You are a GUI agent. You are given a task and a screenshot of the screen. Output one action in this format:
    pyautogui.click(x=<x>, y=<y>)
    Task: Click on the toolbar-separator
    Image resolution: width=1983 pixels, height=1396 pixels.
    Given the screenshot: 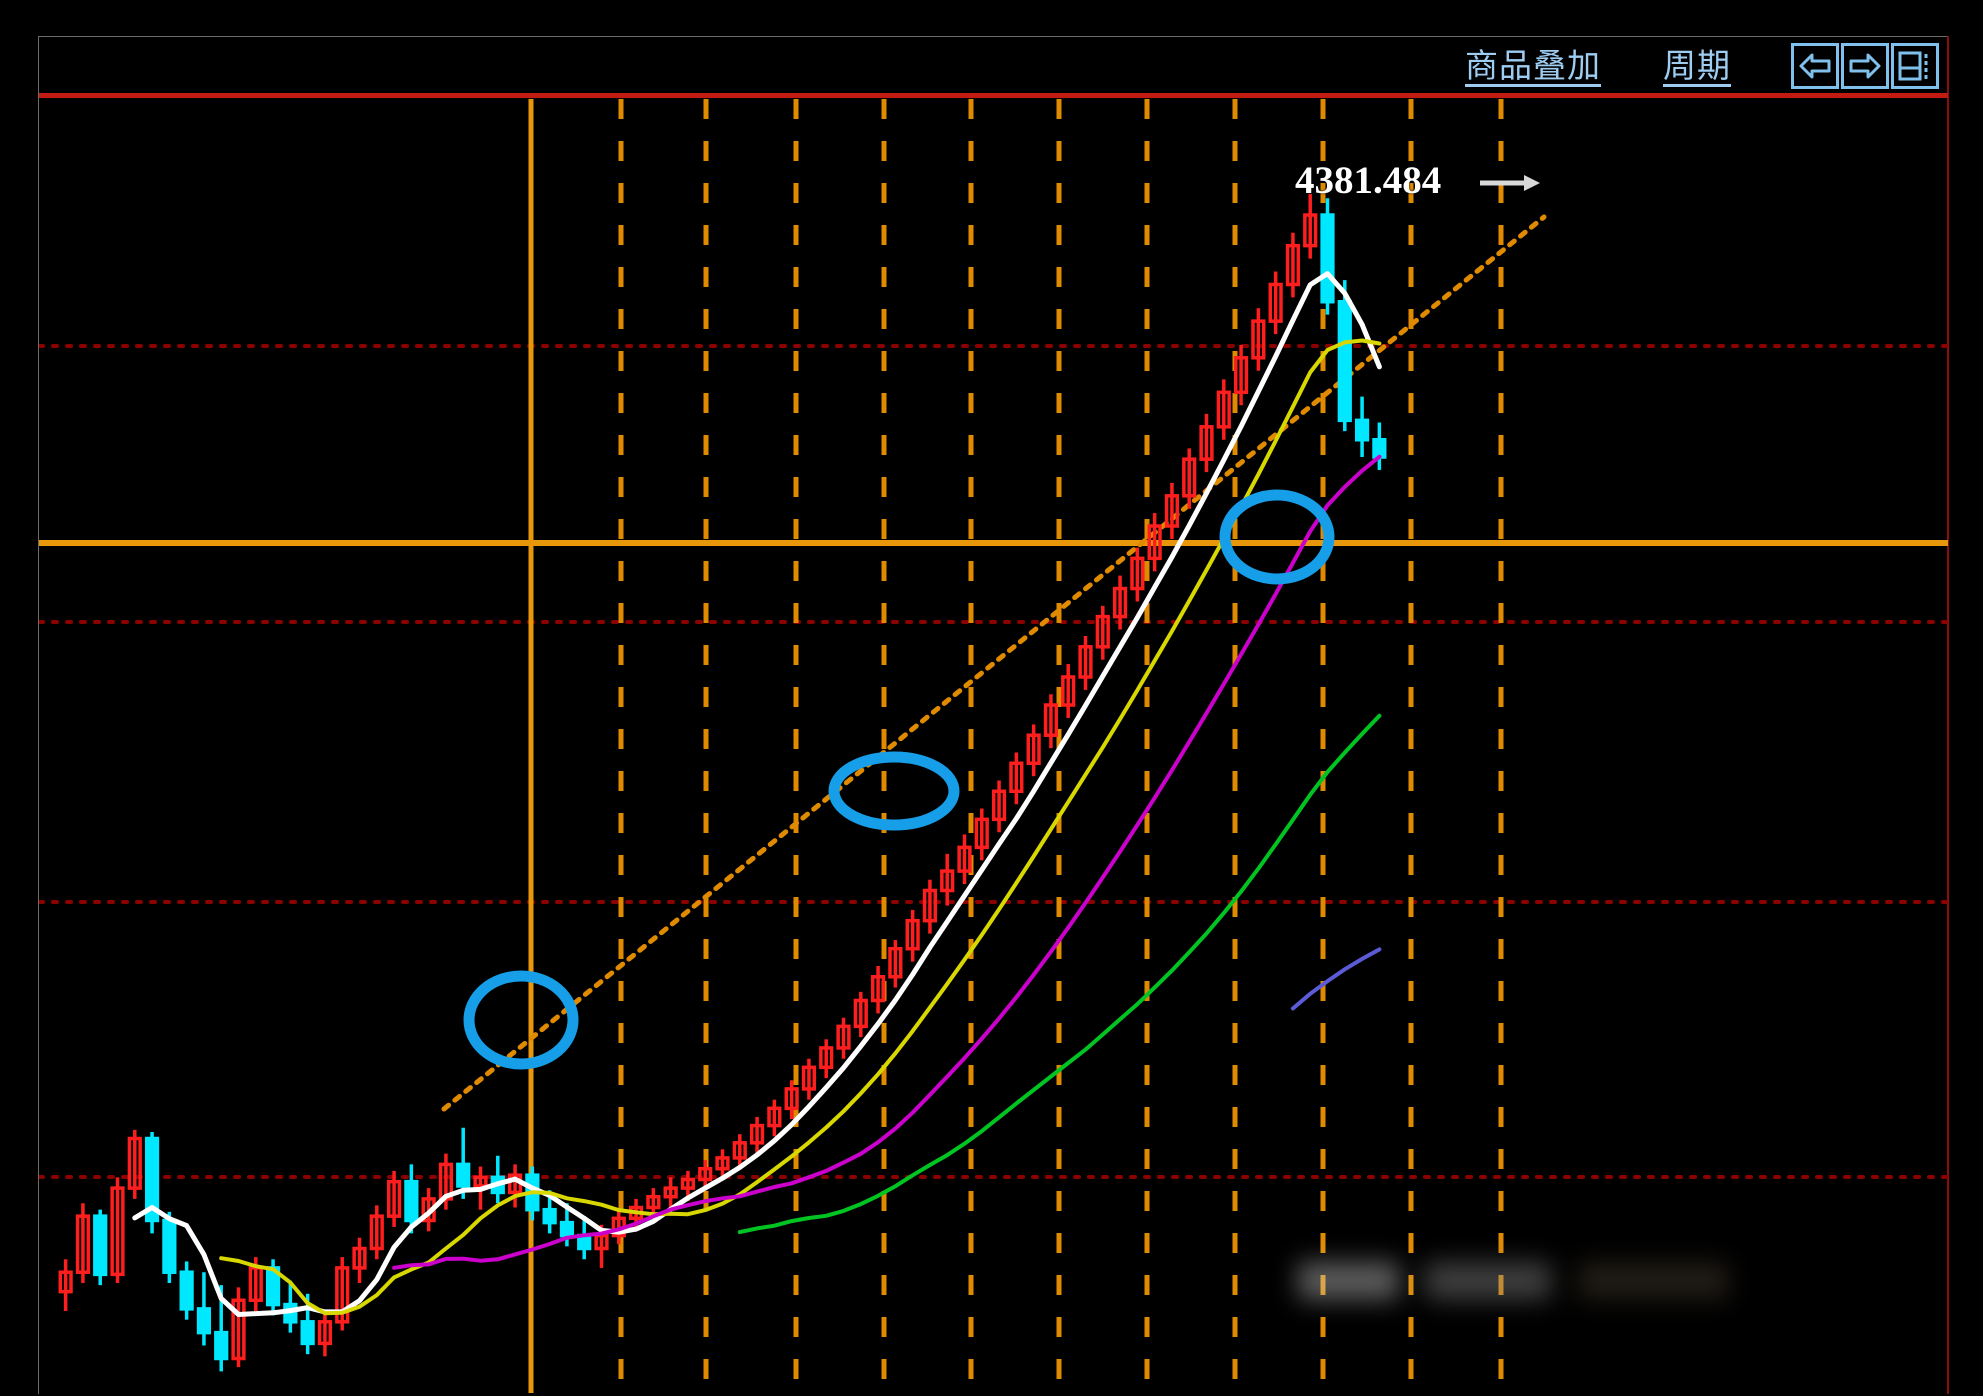 What is the action you would take?
    pyautogui.click(x=993, y=95)
    